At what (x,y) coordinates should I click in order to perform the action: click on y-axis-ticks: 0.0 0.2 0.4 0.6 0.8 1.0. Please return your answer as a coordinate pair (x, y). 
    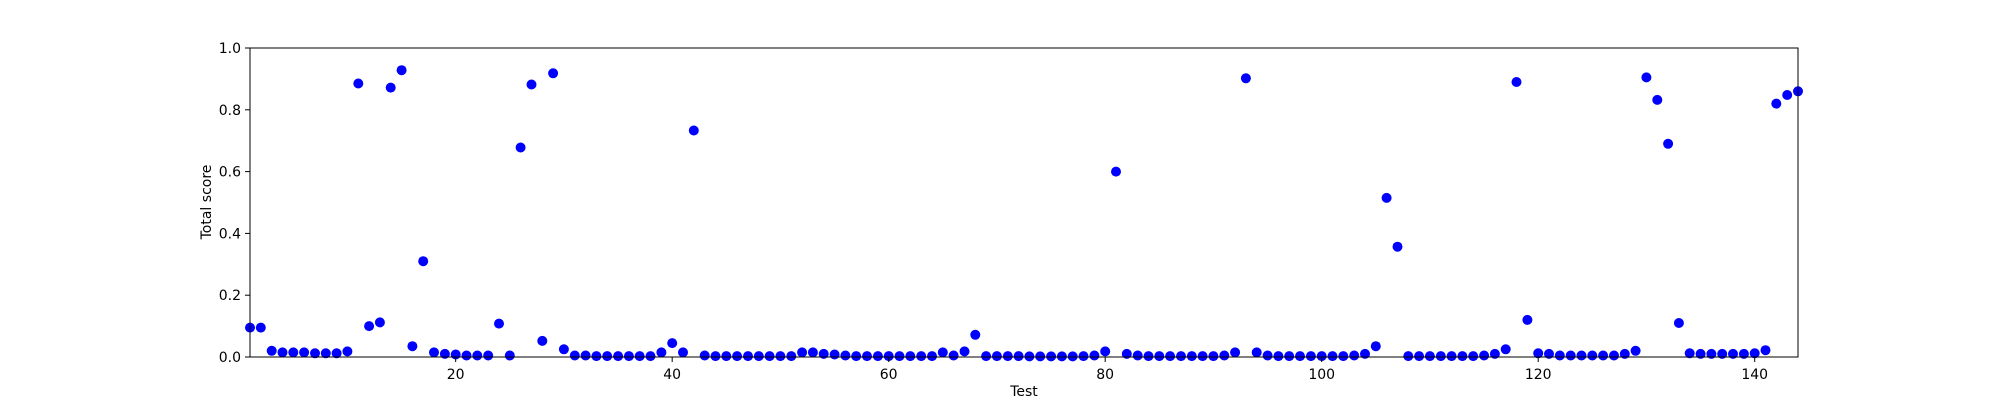
    Looking at the image, I should click on (234, 203).